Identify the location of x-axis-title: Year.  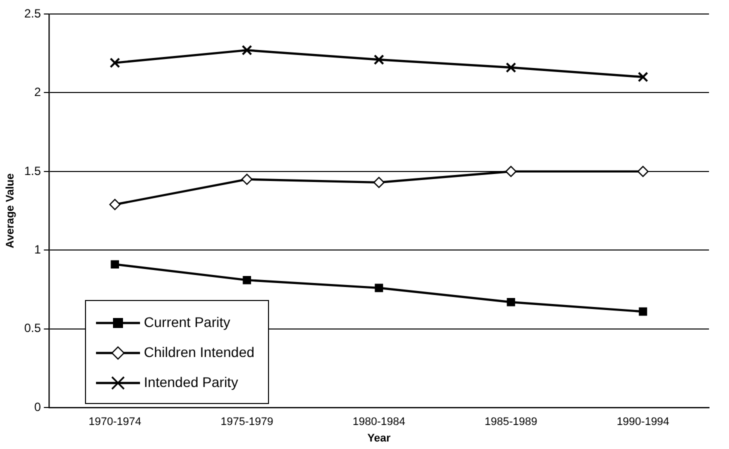
(379, 438).